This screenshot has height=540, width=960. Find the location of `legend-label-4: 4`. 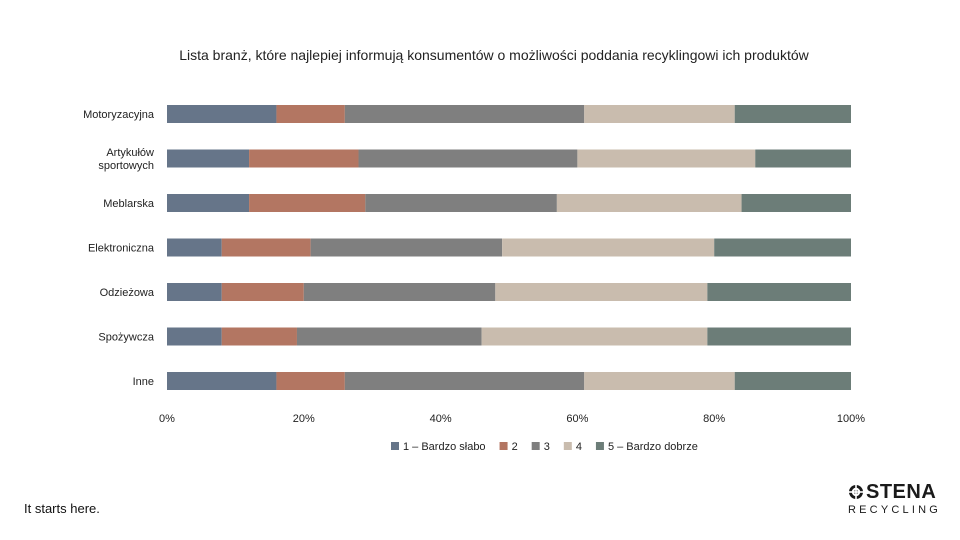

legend-label-4: 4 is located at coordinates (579, 447).